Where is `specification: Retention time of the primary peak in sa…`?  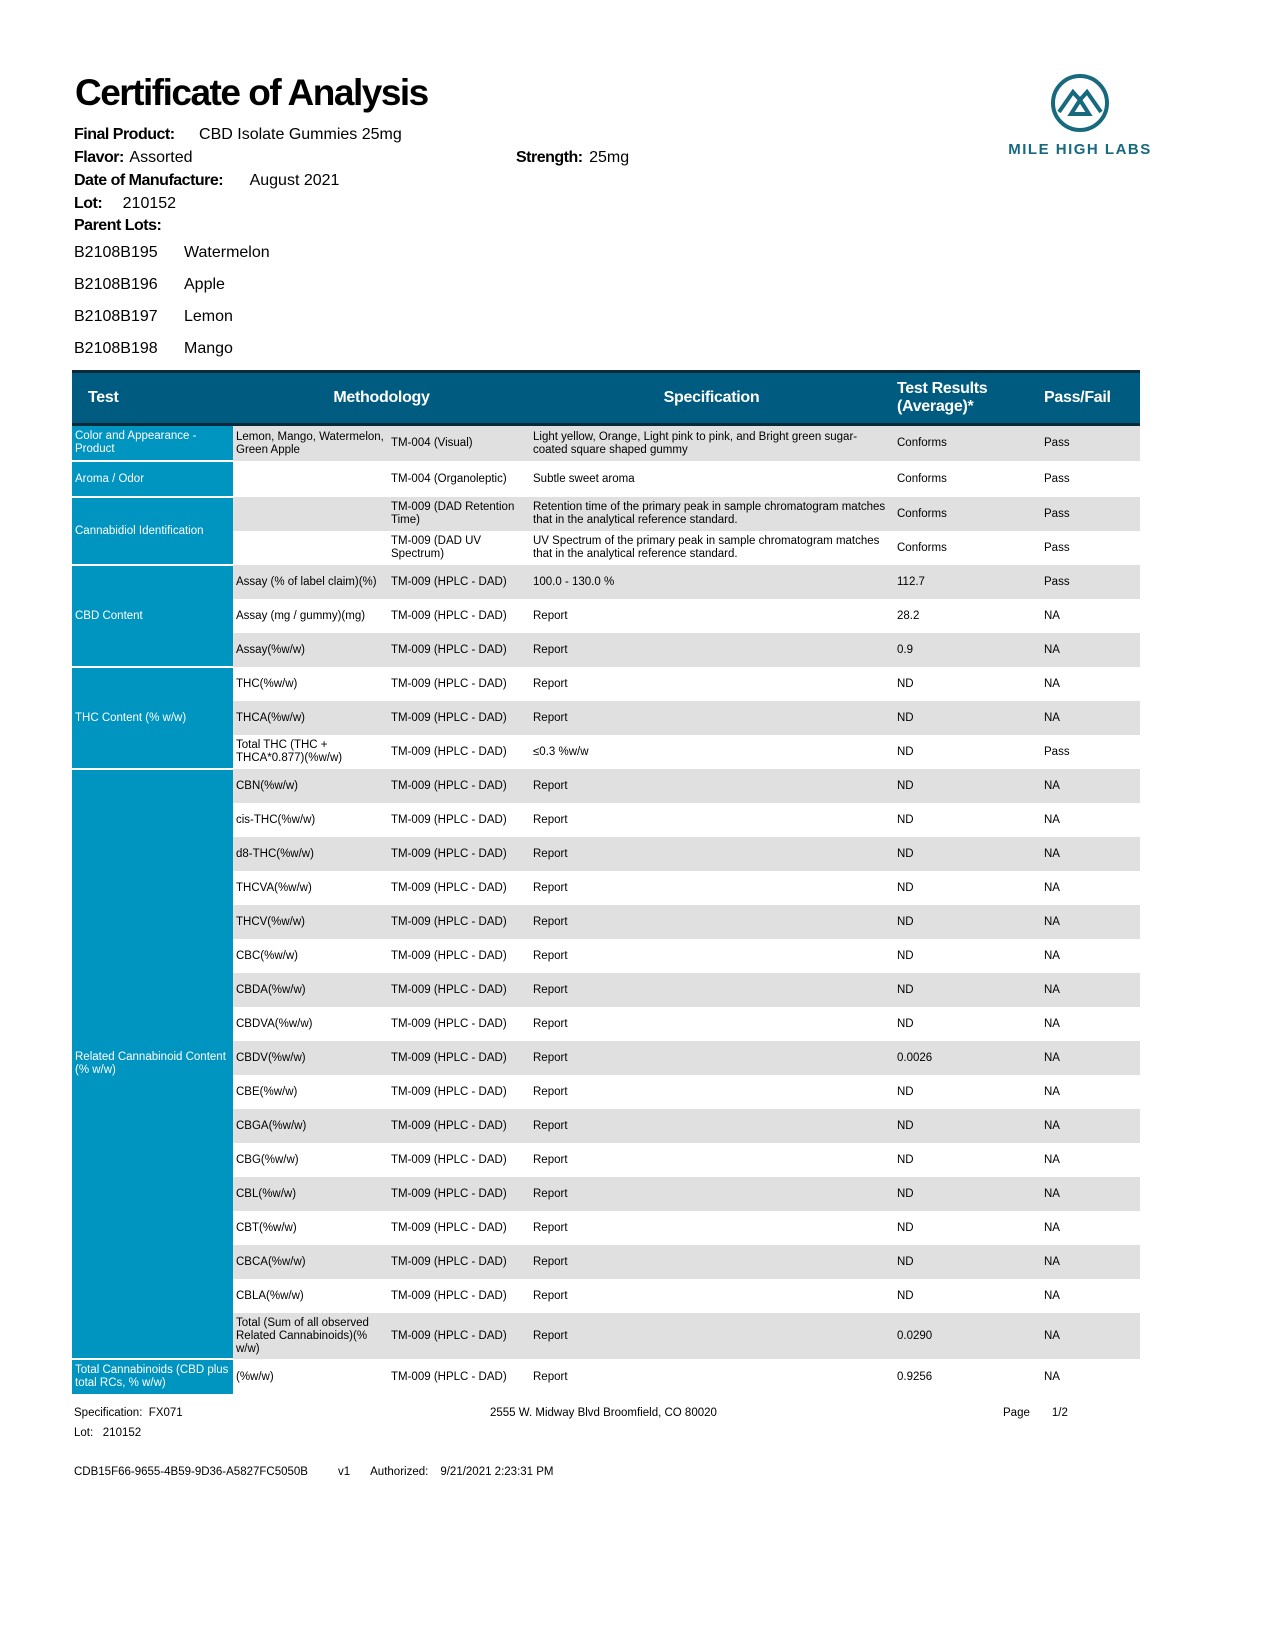 specification: Retention time of the primary peak in sa… is located at coordinates (711, 514).